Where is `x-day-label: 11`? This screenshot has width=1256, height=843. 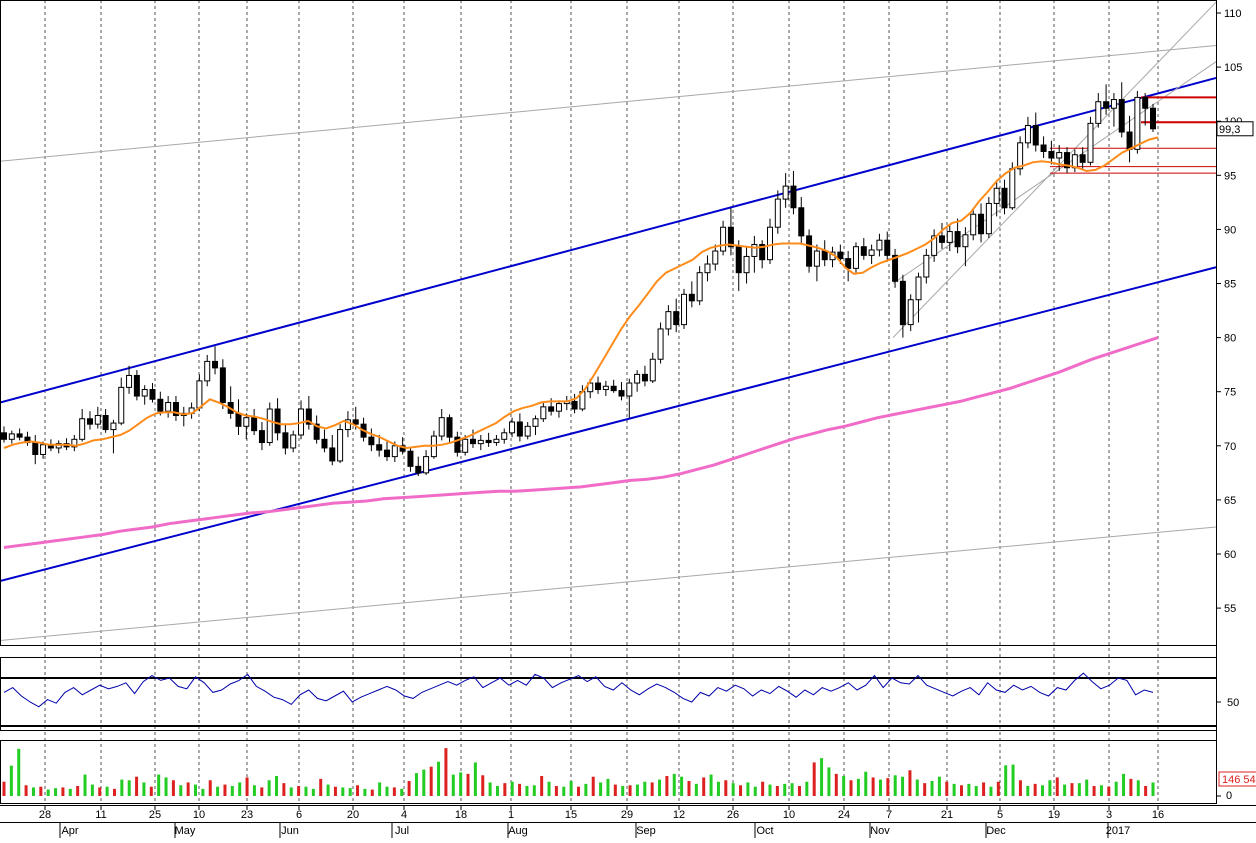
x-day-label: 11 is located at coordinates (100, 815).